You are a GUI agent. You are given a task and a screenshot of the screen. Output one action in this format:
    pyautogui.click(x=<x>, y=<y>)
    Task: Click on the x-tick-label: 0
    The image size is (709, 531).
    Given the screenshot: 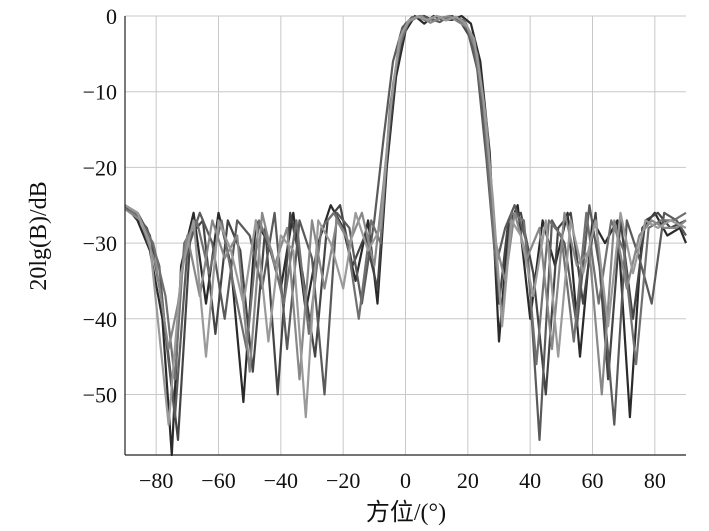 What is the action you would take?
    pyautogui.click(x=405, y=480)
    